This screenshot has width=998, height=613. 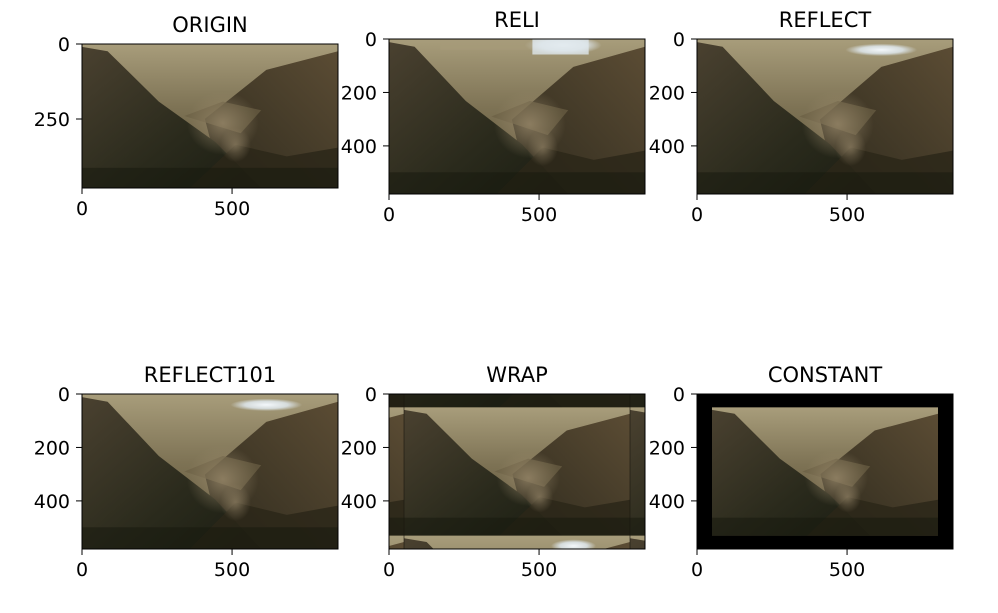 I want to click on subplot-reflect: REFLECT 0 500 0 200 400, so click(x=801, y=117).